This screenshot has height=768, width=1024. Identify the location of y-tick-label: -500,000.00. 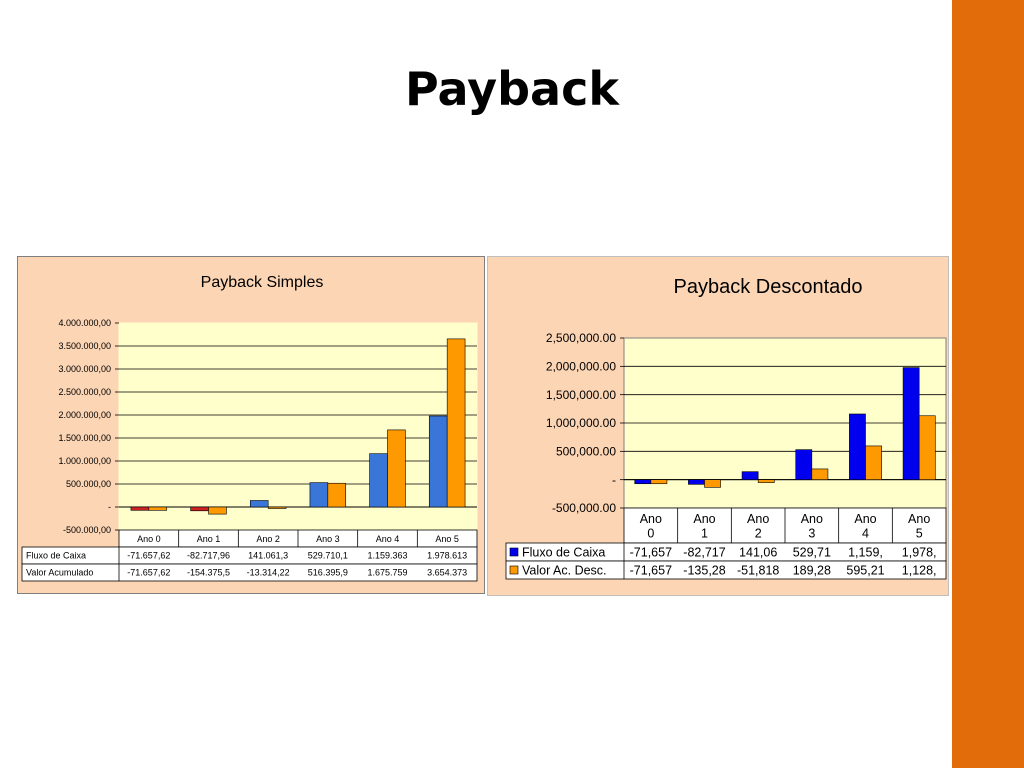
(584, 508).